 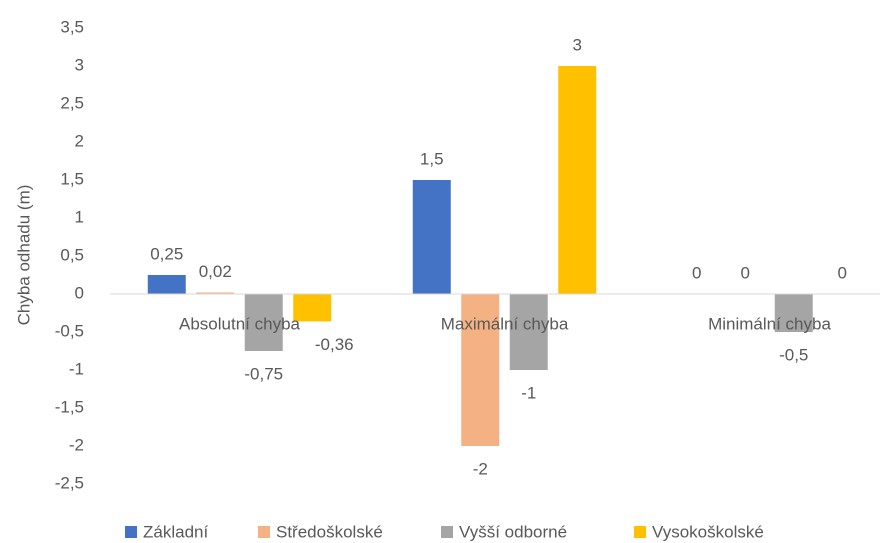 I want to click on y-tick-label: 0,5, so click(x=72, y=254).